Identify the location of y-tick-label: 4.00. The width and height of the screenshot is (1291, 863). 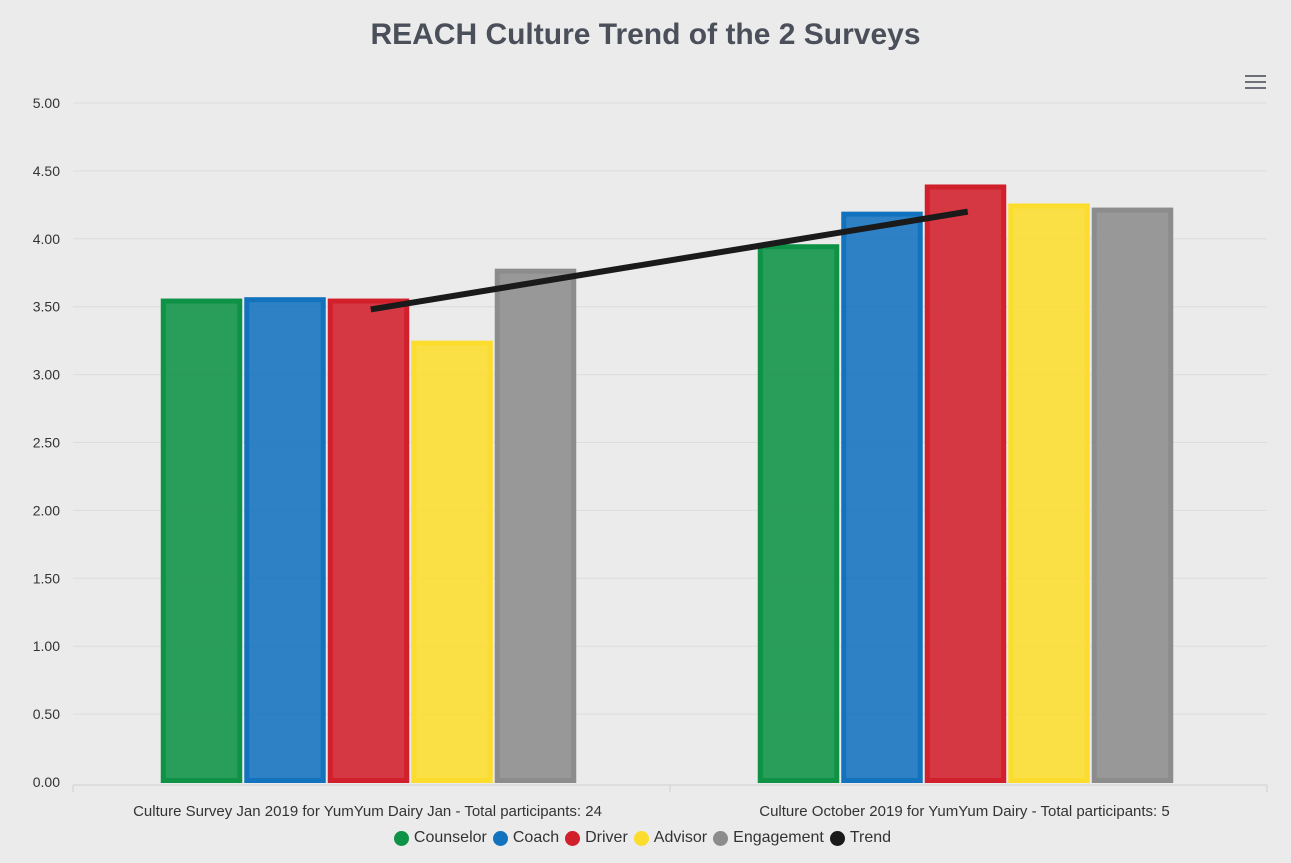
(46, 239).